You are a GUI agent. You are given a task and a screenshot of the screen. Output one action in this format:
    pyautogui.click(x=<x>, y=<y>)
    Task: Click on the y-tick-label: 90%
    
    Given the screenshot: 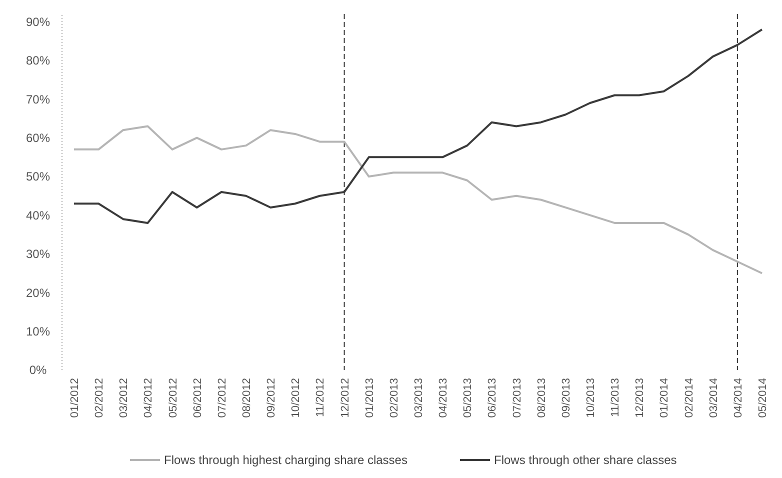 What is the action you would take?
    pyautogui.click(x=38, y=21)
    